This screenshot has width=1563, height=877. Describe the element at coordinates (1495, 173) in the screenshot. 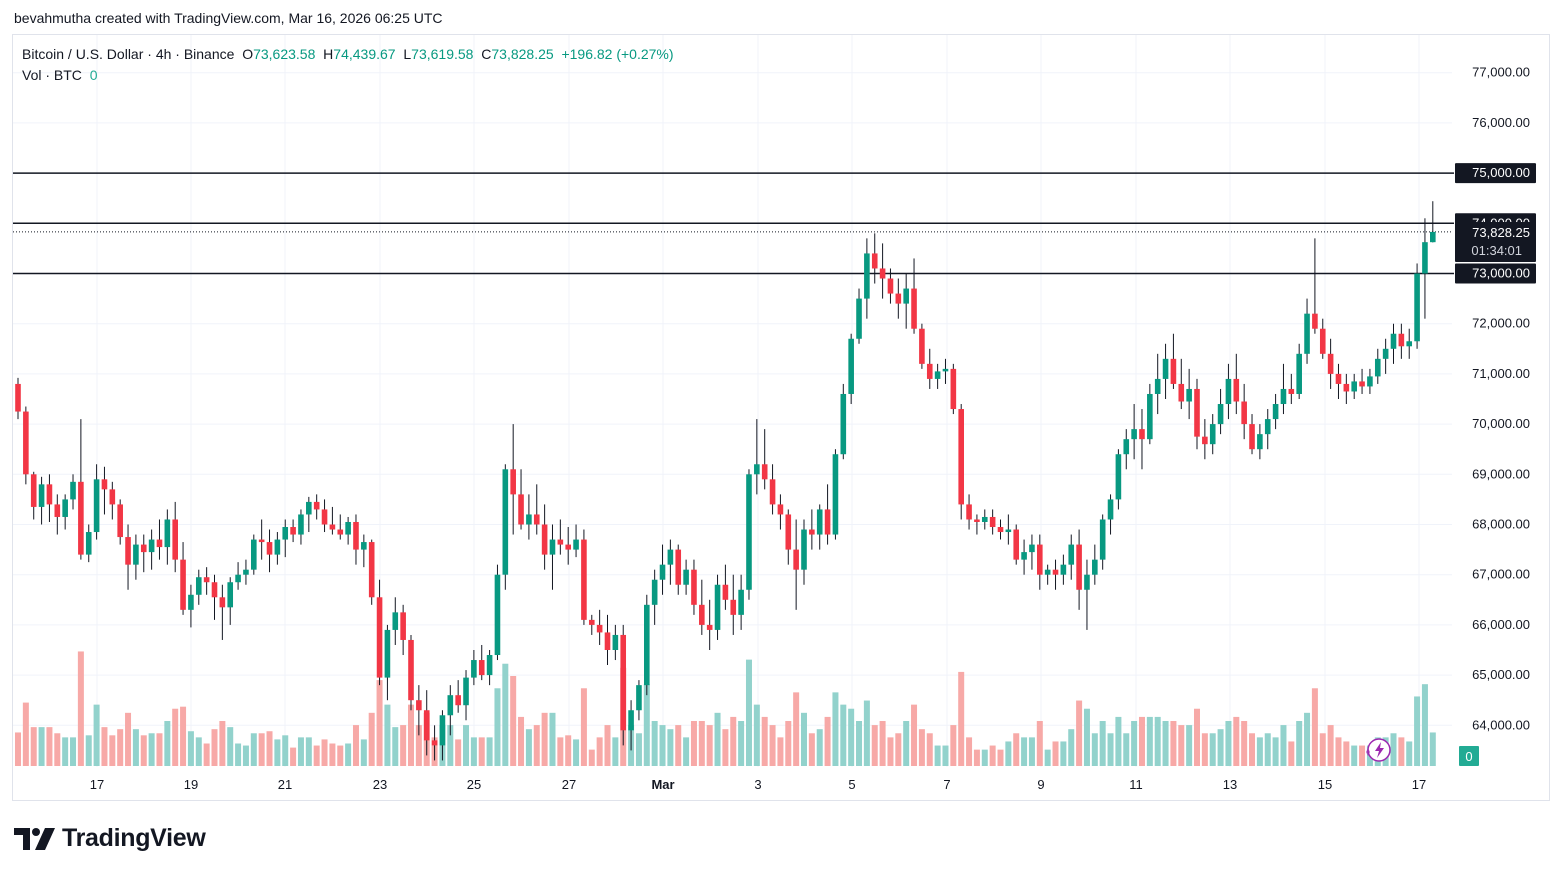

I see `level-badge-75000-bg` at that location.